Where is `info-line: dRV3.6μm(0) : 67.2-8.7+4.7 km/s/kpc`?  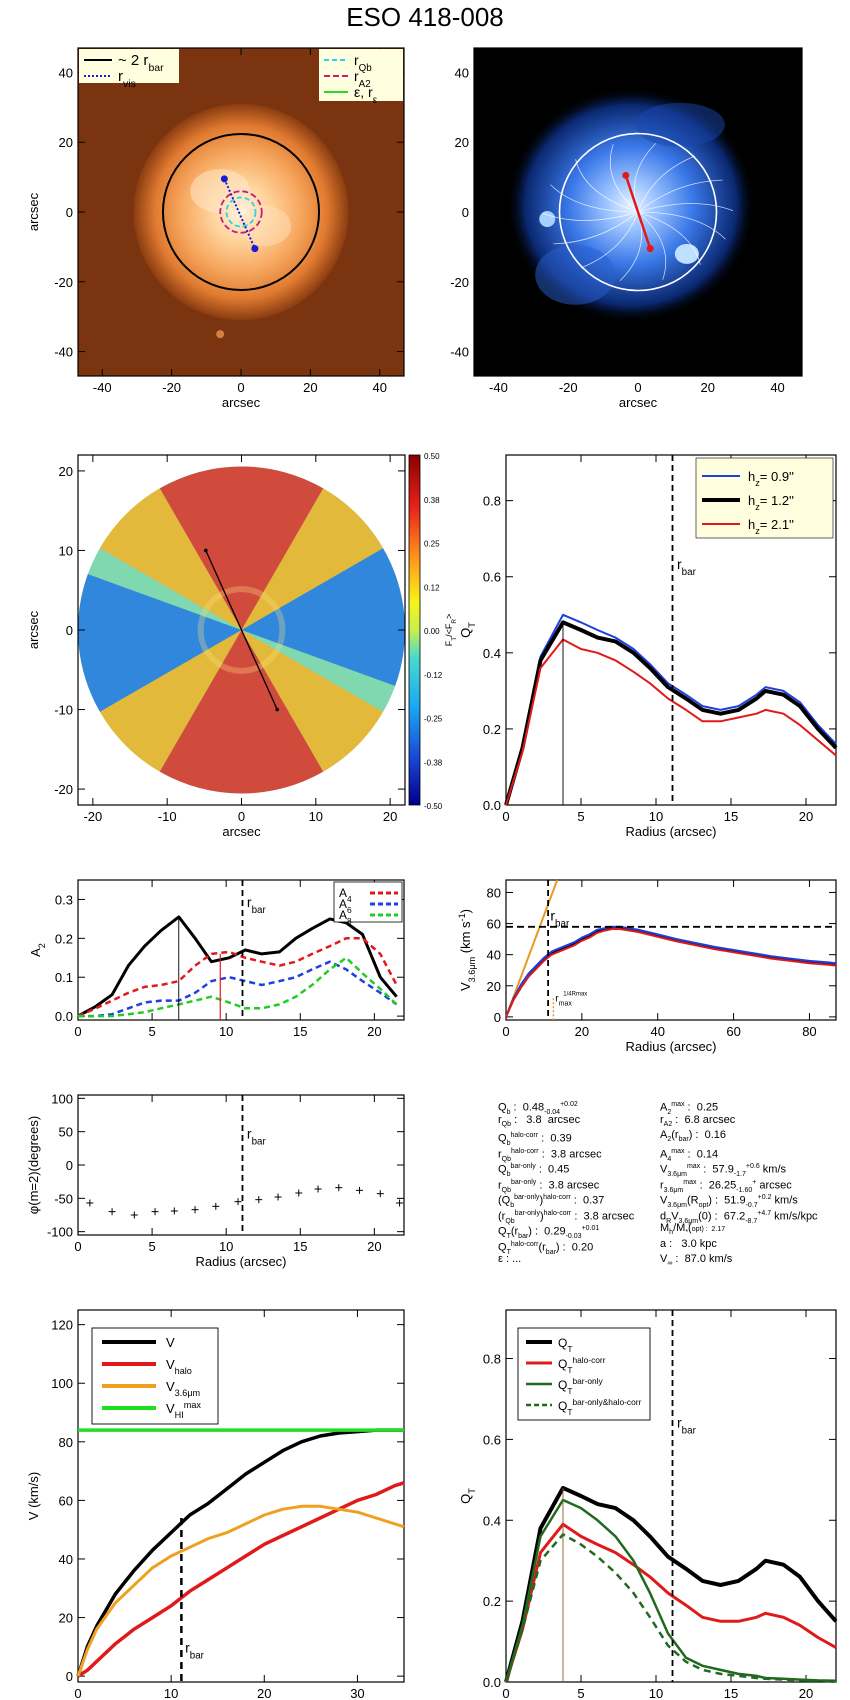 info-line: dRV3.6μm(0) : 67.2-8.7+4.7 km/s/kpc is located at coordinates (739, 1217).